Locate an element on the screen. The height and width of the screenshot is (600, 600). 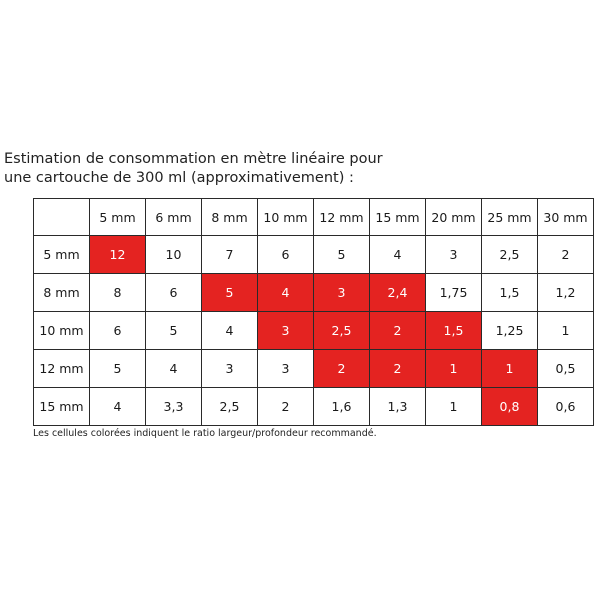
table-cell: 8 is located at coordinates (117, 292).